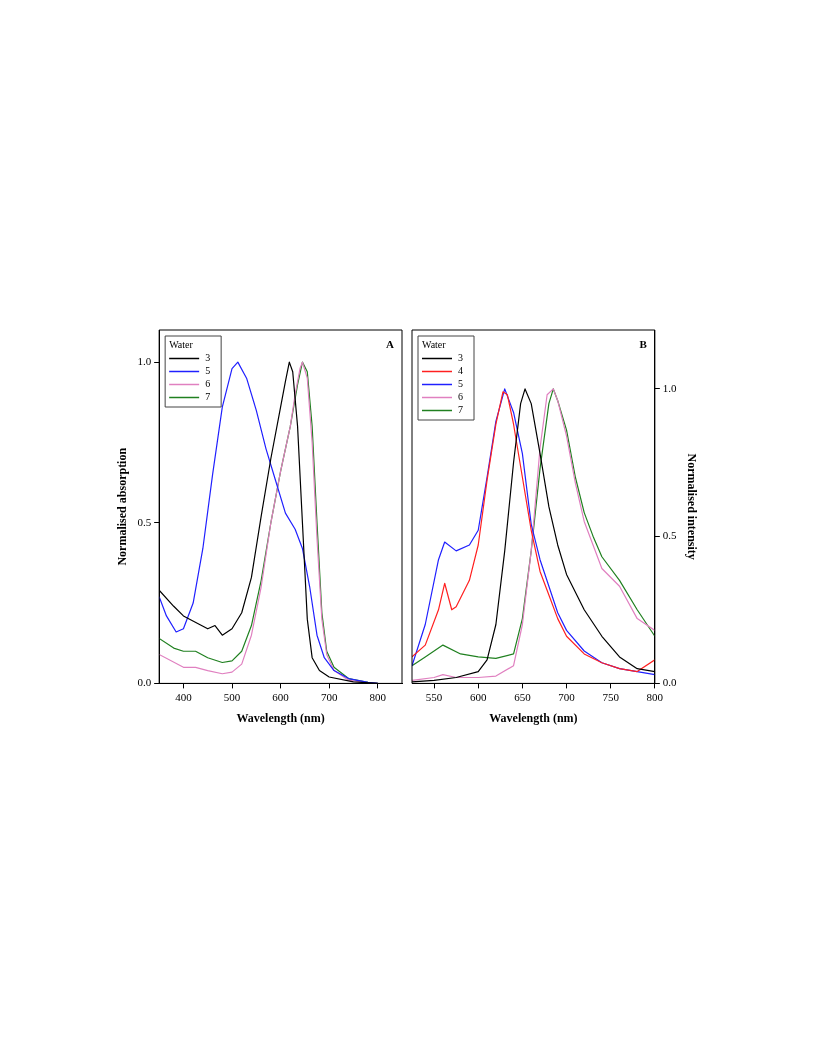  What do you see at coordinates (390, 344) in the screenshot?
I see `annotation: A` at bounding box center [390, 344].